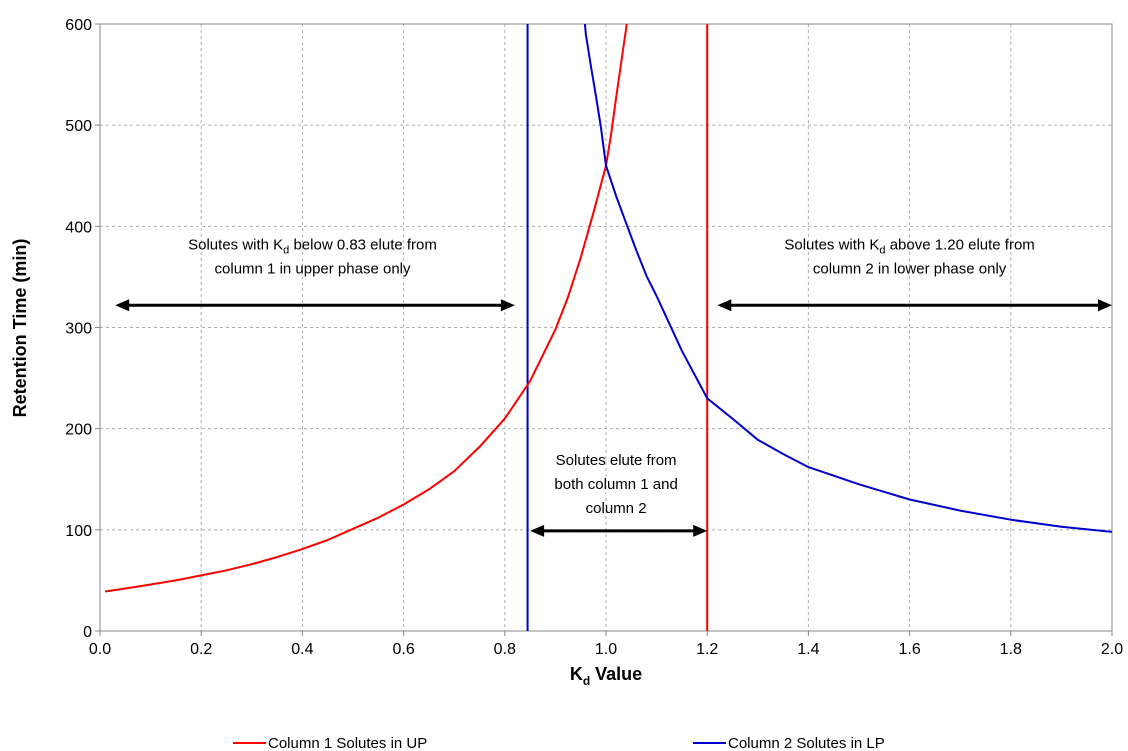  What do you see at coordinates (586, 681) in the screenshot?
I see `x-axis-title-sub: d` at bounding box center [586, 681].